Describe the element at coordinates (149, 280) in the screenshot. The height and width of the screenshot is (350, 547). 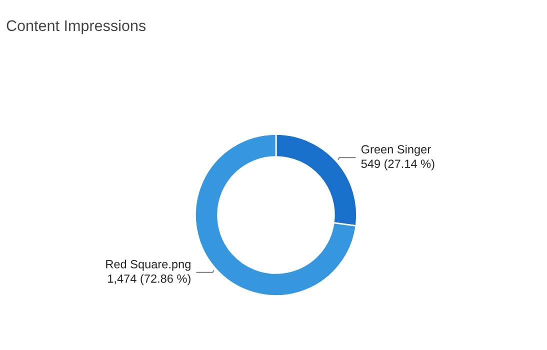
I see `data-label: 1,474 (72.86 %)` at that location.